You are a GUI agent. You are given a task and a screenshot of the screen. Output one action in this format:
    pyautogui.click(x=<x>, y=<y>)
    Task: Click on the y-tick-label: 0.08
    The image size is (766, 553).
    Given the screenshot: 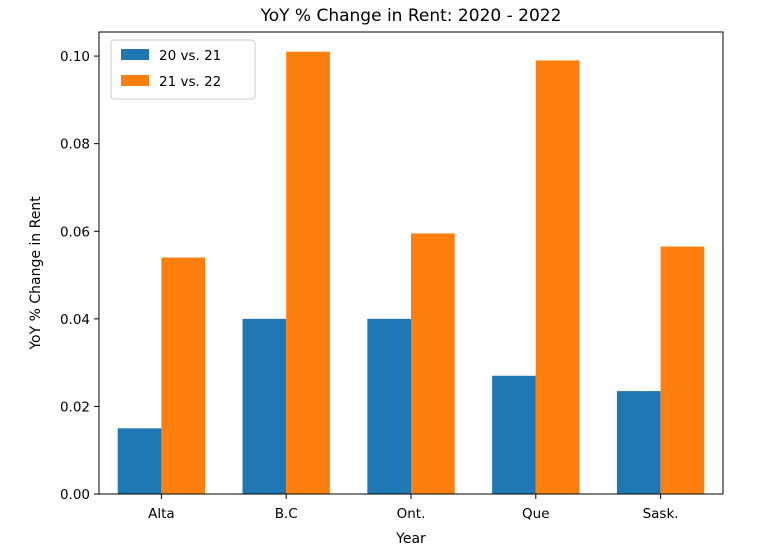 What is the action you would take?
    pyautogui.click(x=75, y=145)
    